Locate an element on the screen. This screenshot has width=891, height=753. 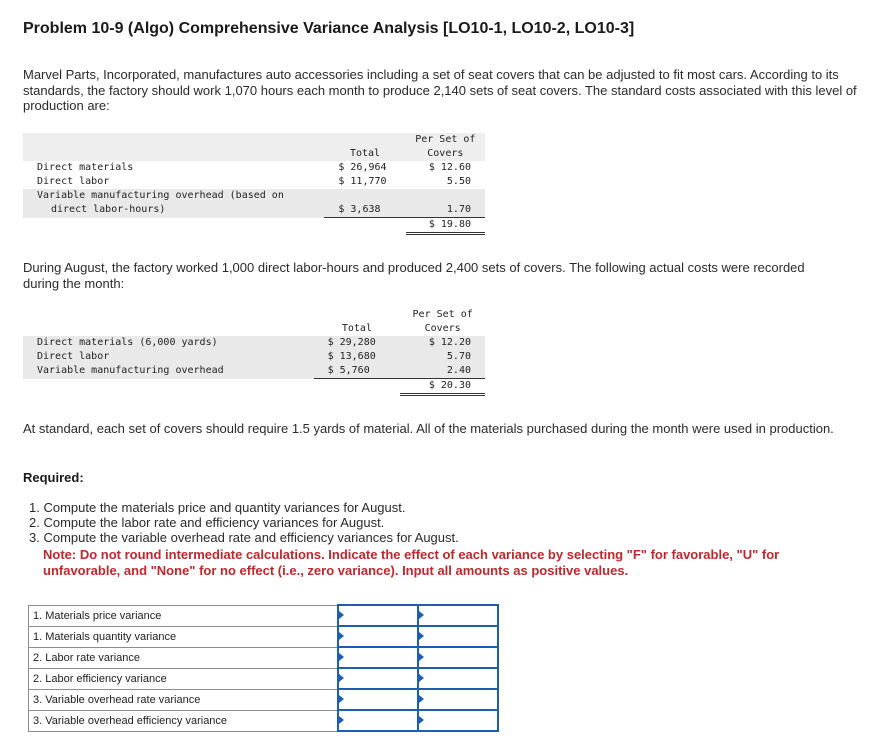
table-row: Direct labor $ 11,770 5.50 is located at coordinates (254, 181).